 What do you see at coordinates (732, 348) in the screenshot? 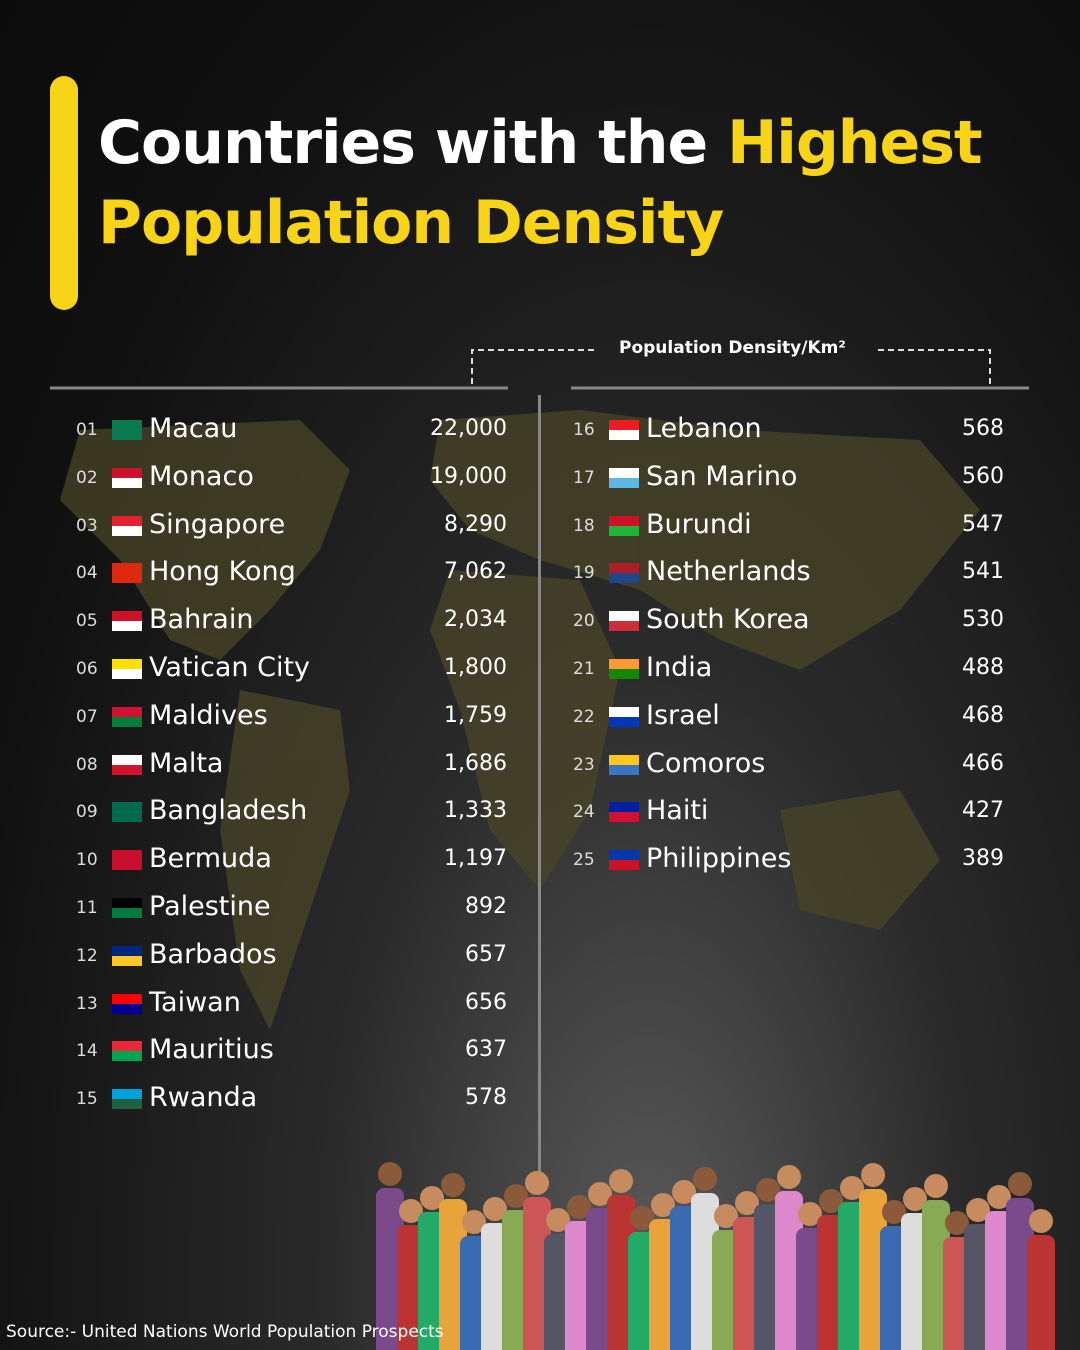
I see `column-header: Population Density/Km²` at bounding box center [732, 348].